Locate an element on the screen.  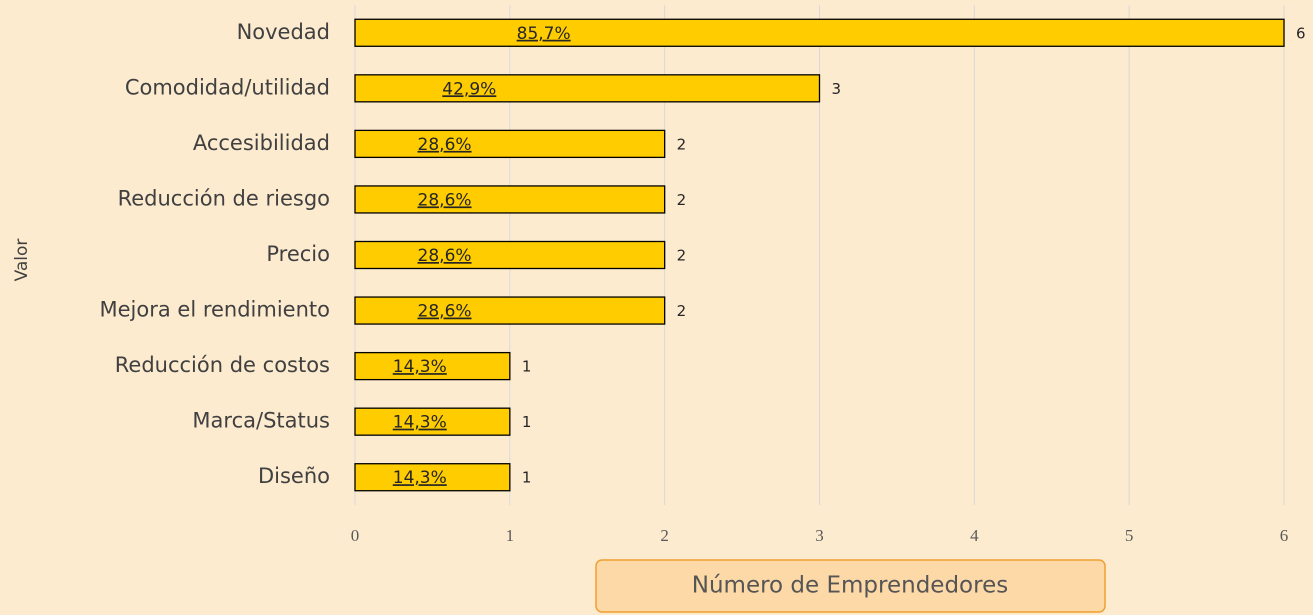
y-tick-label: Precio is located at coordinates (298, 254).